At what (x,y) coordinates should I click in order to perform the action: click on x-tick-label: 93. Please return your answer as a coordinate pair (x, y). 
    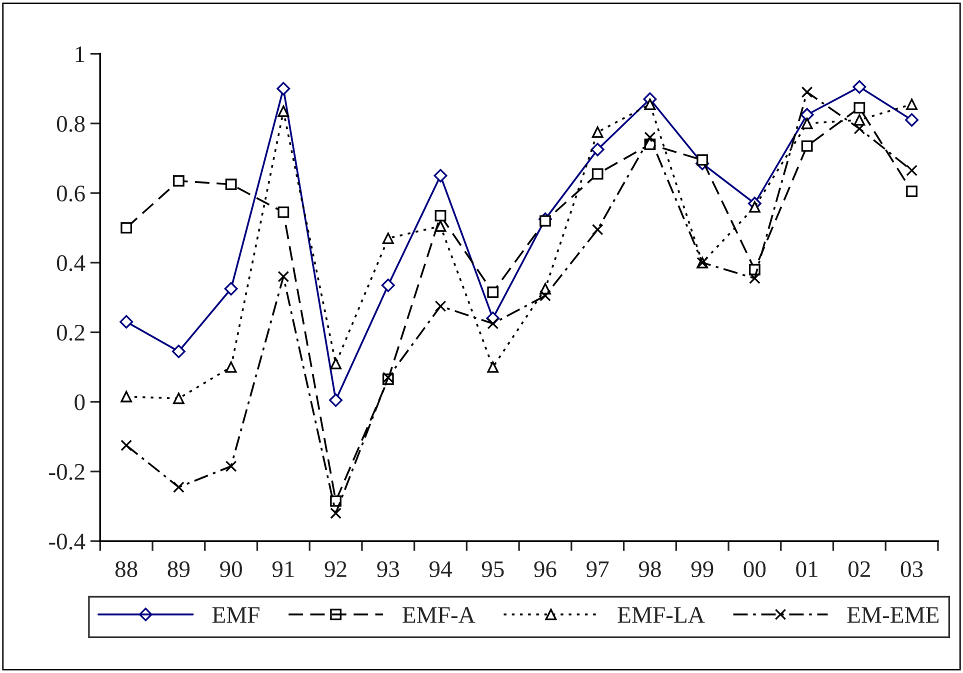
    Looking at the image, I should click on (388, 569).